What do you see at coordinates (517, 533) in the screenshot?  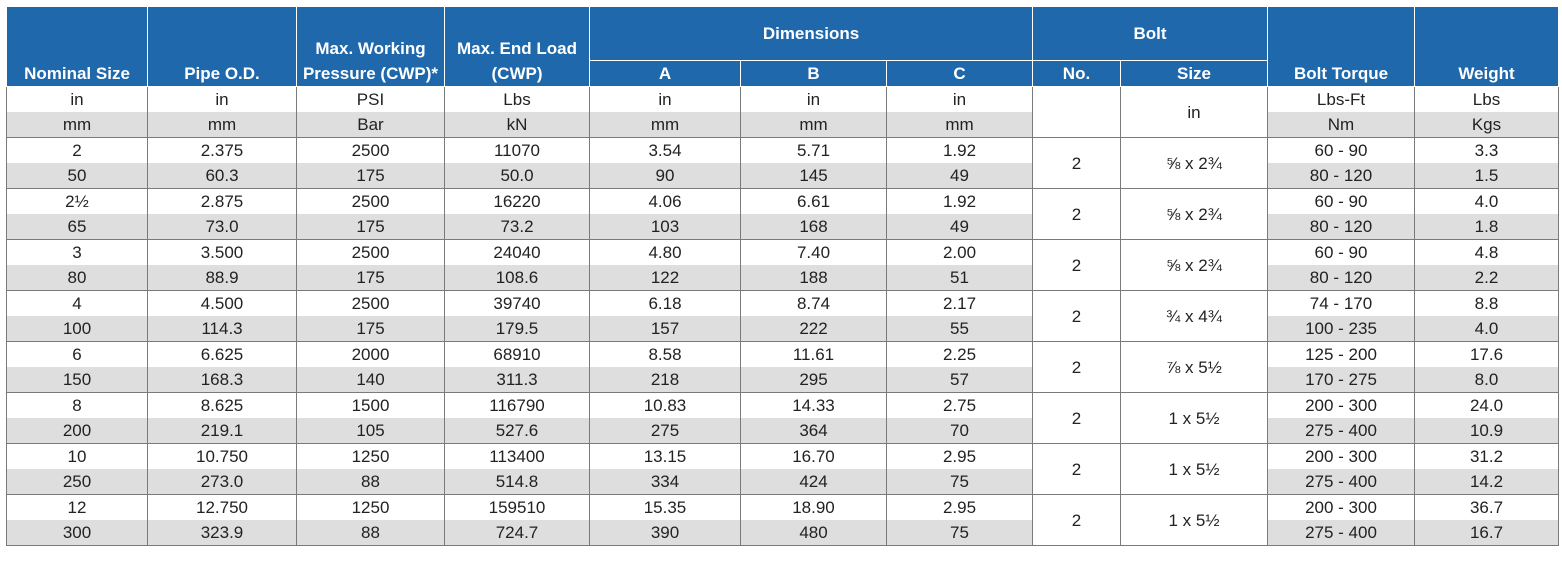 I see `table-cell: 724.7` at bounding box center [517, 533].